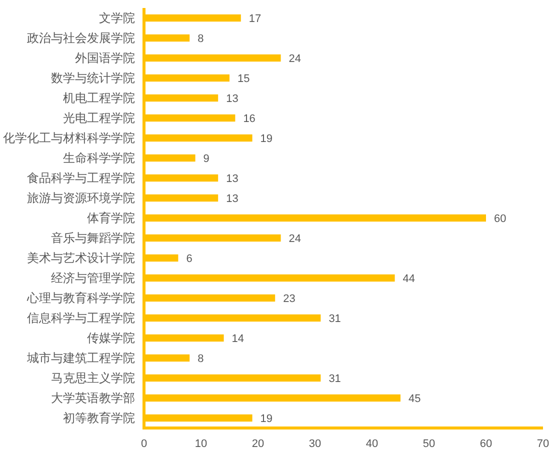  What do you see at coordinates (206, 159) in the screenshot?
I see `data-label: 9` at bounding box center [206, 159].